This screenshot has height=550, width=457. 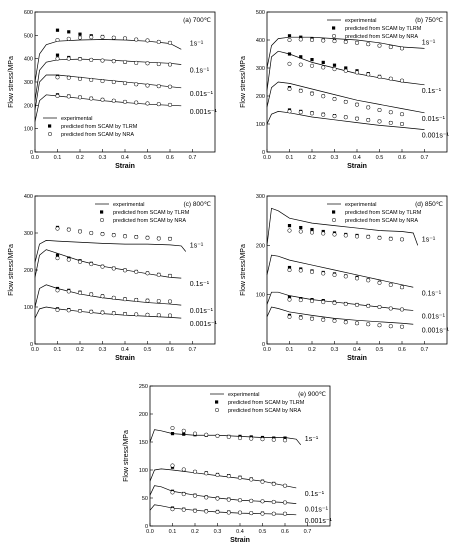 What do you see at coordinates (80, 158) in the screenshot?
I see `x-tick-label: 0.2` at bounding box center [80, 158].